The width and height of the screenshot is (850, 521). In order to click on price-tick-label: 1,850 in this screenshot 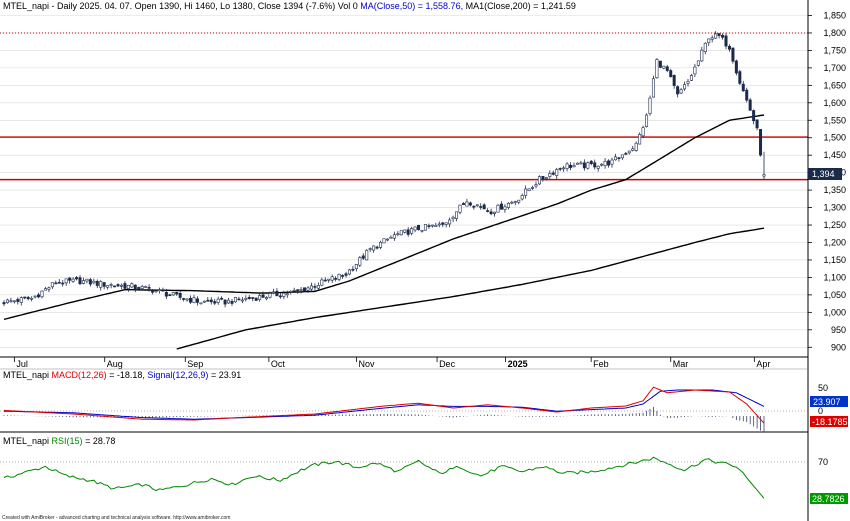, I will do `click(834, 15)`.